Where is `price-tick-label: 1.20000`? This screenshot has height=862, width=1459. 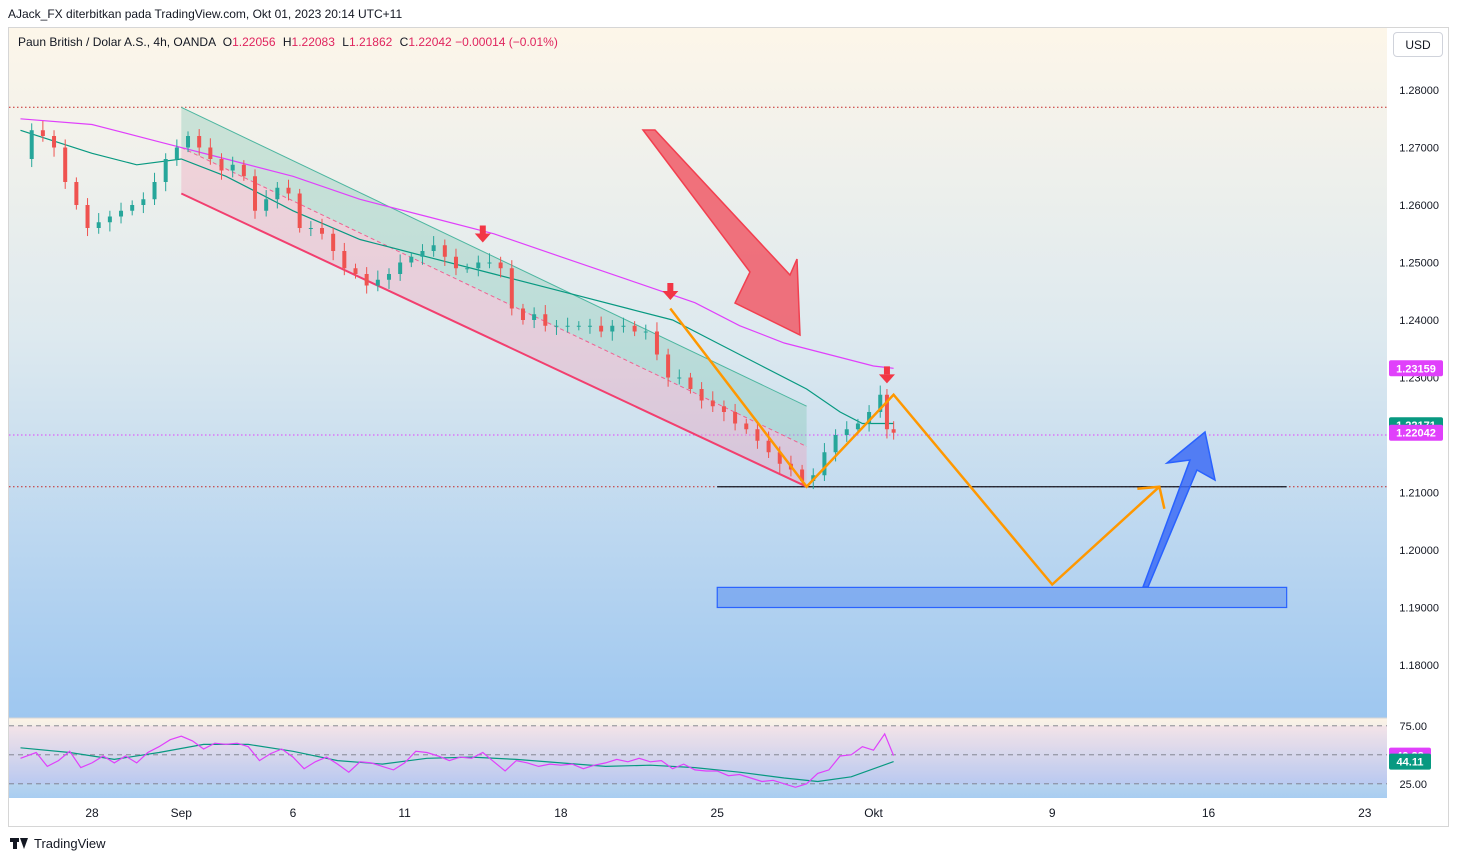
price-tick-label: 1.20000 is located at coordinates (1419, 551).